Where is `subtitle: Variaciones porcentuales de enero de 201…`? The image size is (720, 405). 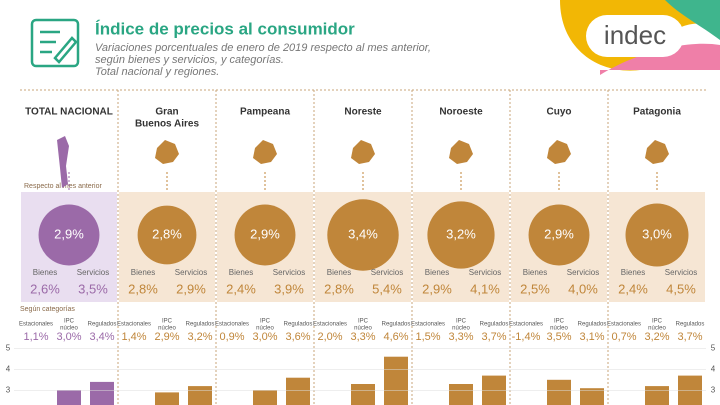
subtitle: Variaciones porcentuales de enero de 201… is located at coordinates (263, 48).